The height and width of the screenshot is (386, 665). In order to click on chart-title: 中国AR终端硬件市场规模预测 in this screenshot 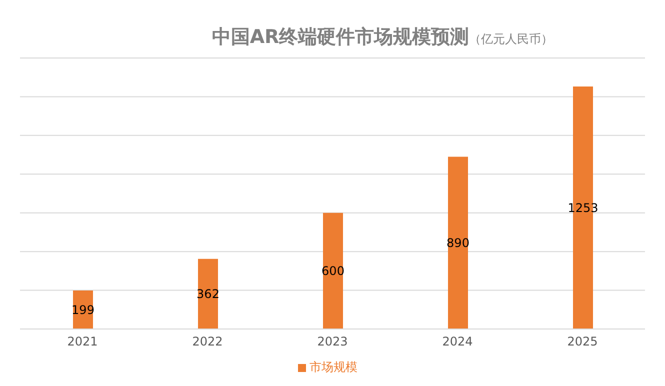, I will do `click(341, 37)`.